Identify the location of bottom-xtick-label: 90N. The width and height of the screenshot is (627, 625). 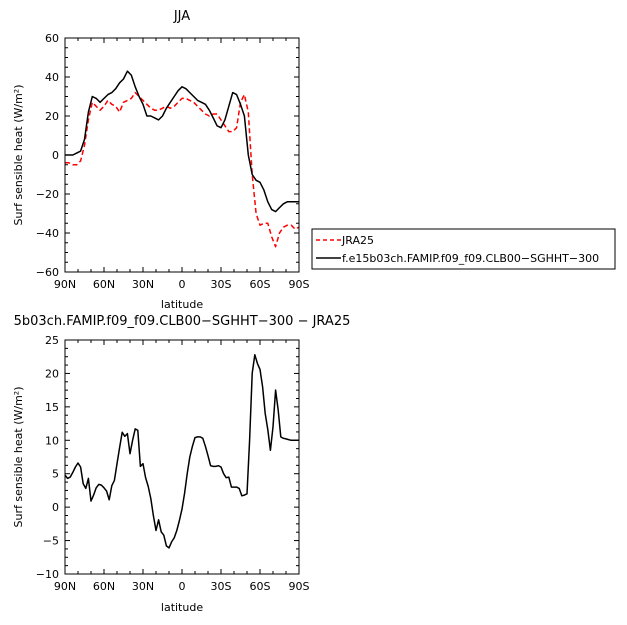
(65, 586).